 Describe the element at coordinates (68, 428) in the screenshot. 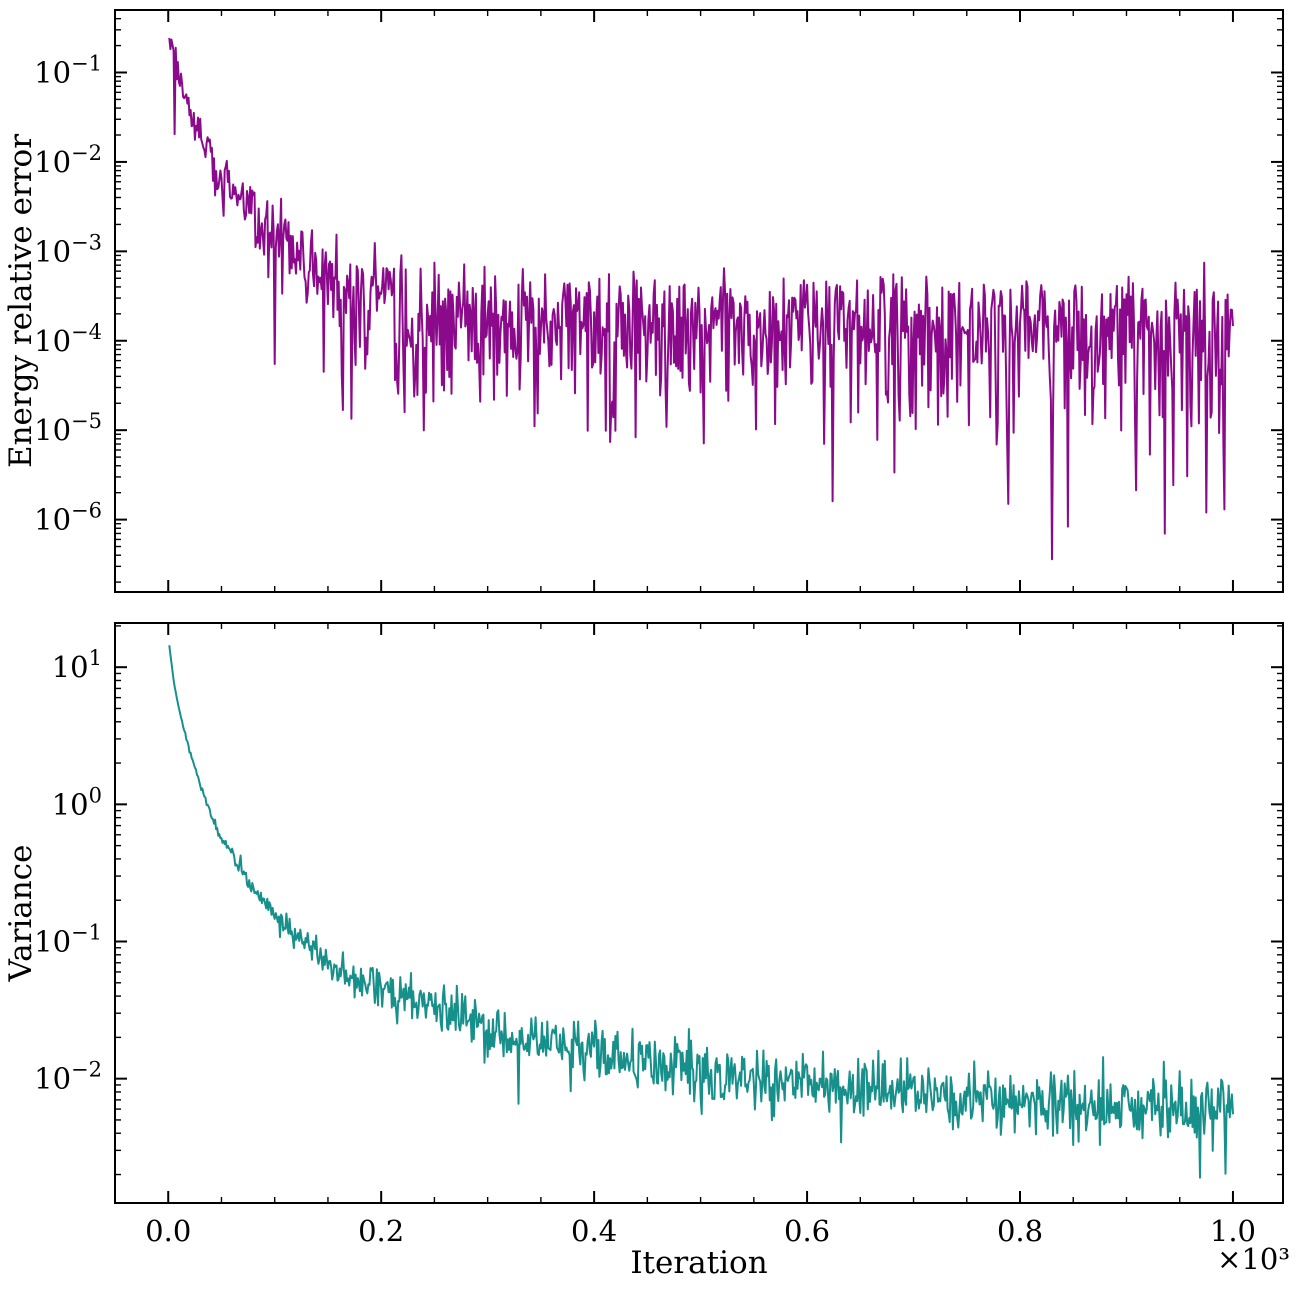

I see `y-tick-label: 10⁻⁵` at that location.